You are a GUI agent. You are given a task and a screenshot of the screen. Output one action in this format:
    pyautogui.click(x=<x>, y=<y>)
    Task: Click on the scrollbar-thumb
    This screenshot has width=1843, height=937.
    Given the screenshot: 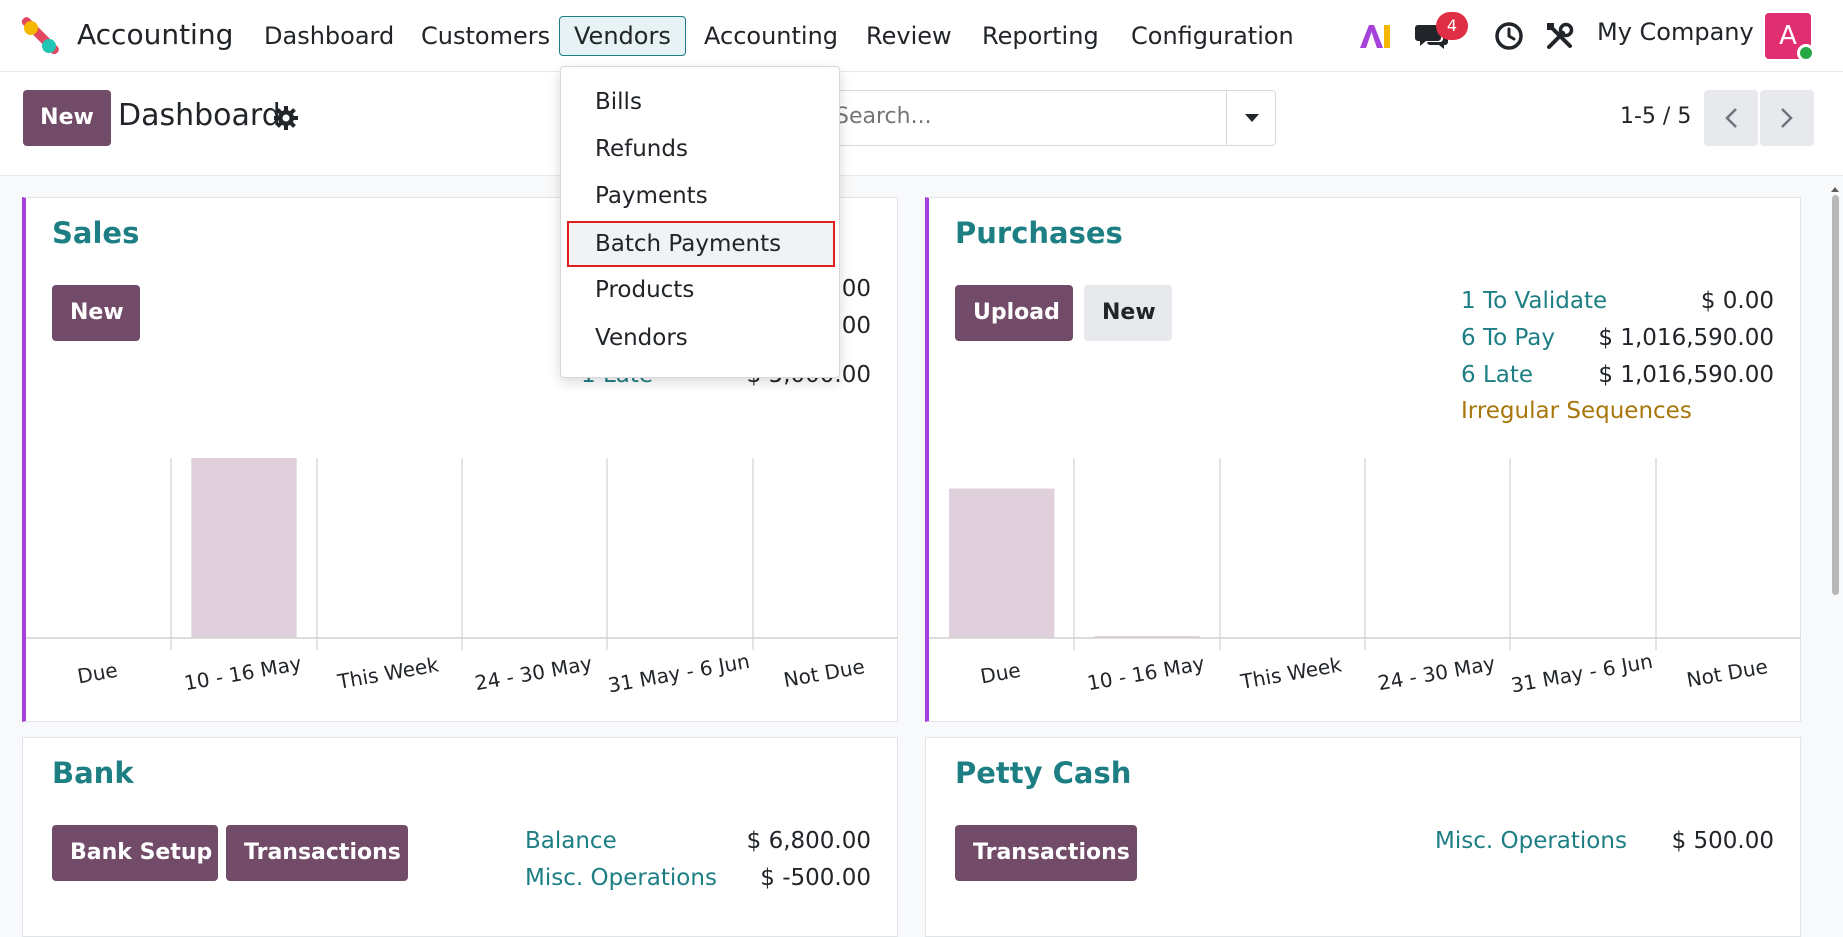 What is the action you would take?
    pyautogui.click(x=1835, y=395)
    